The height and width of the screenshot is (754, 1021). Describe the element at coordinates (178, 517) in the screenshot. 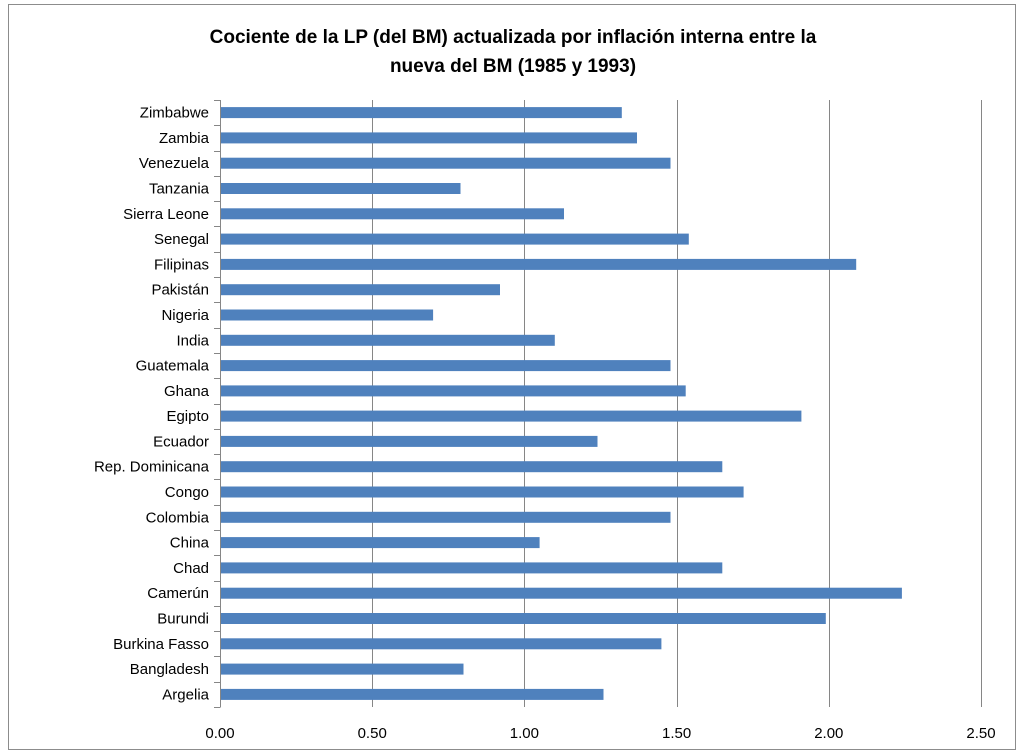

I see `y-tick-label: Colombia` at that location.